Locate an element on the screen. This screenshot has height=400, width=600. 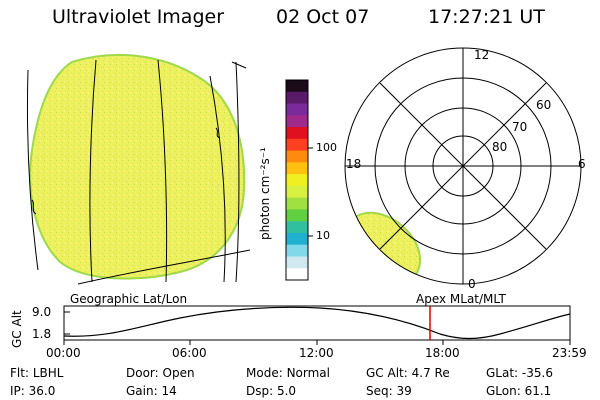
lat-label-60: 60 is located at coordinates (544, 105).